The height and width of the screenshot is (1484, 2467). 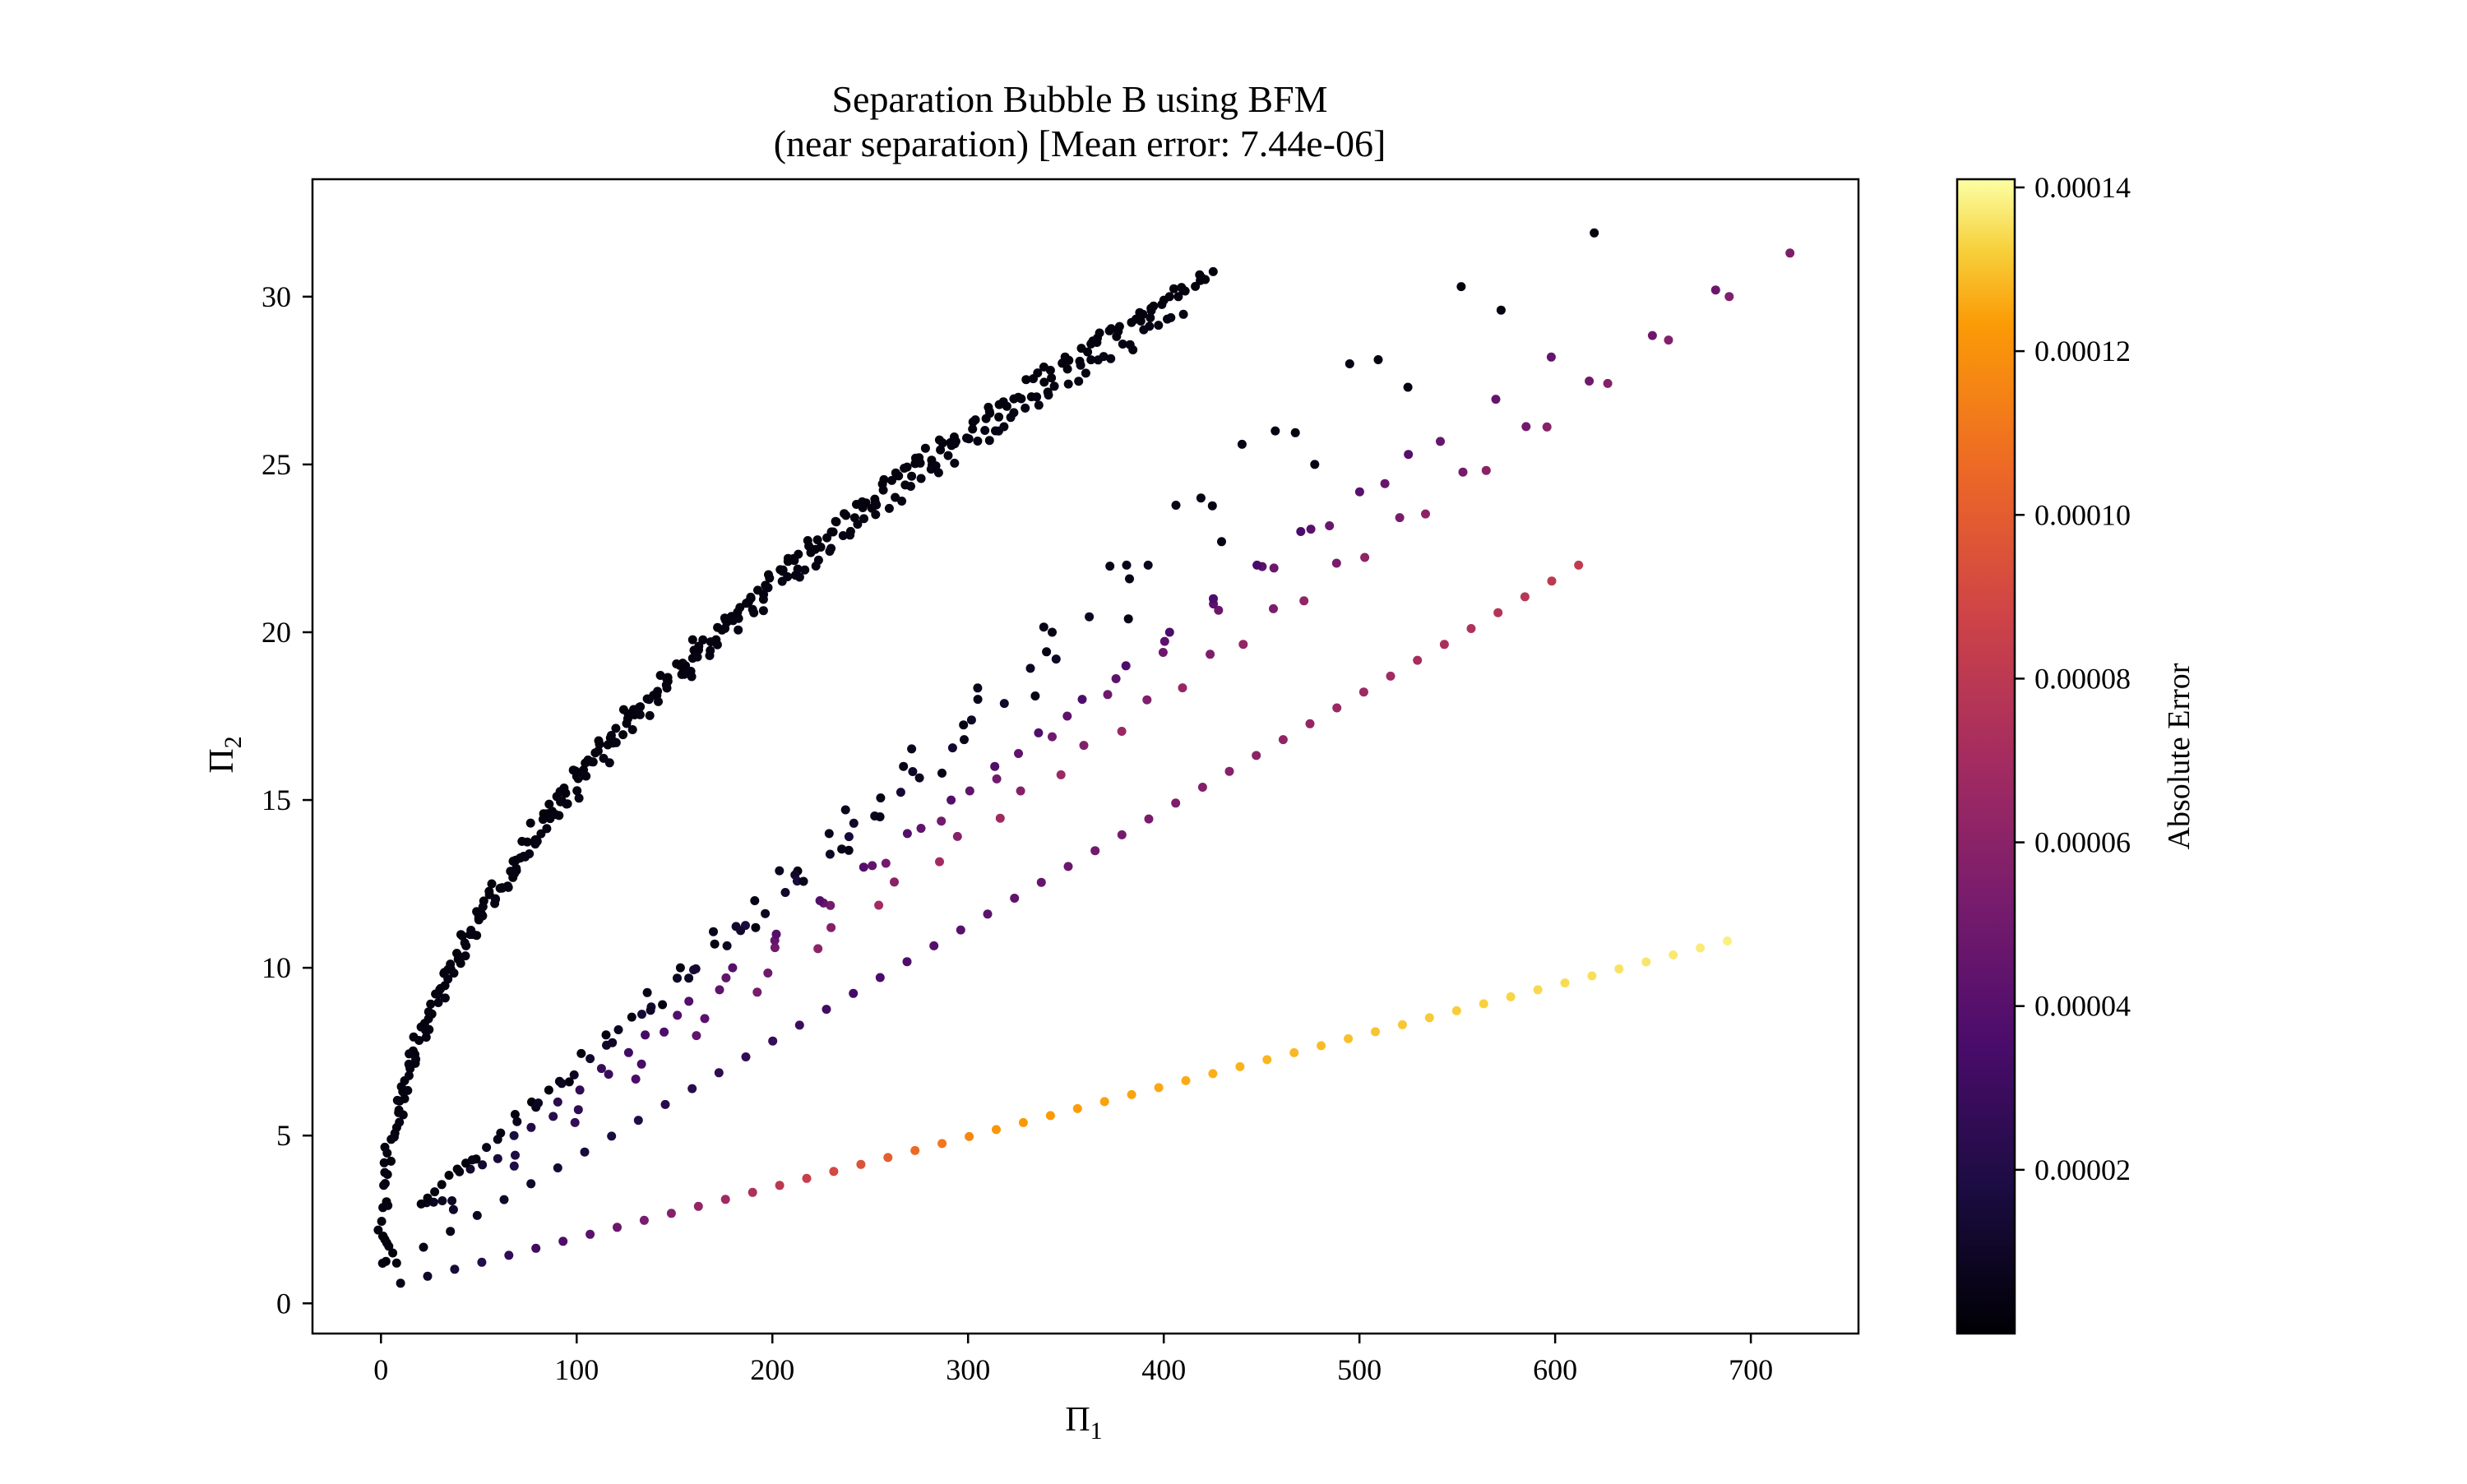 I want to click on colorbar-tick-label: 0.00004, so click(x=2082, y=1006).